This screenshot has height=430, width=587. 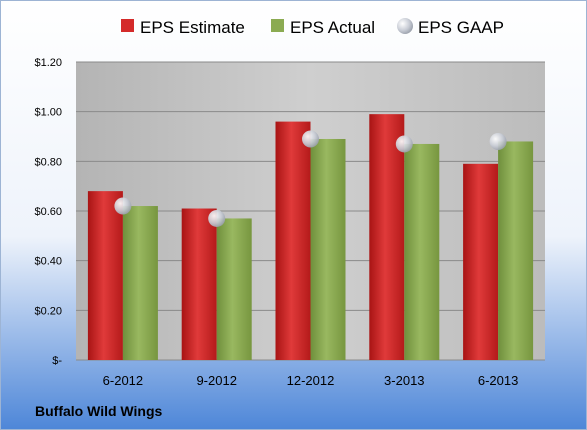 What do you see at coordinates (461, 27) in the screenshot?
I see `legend-label-gaap: EPS GAAP` at bounding box center [461, 27].